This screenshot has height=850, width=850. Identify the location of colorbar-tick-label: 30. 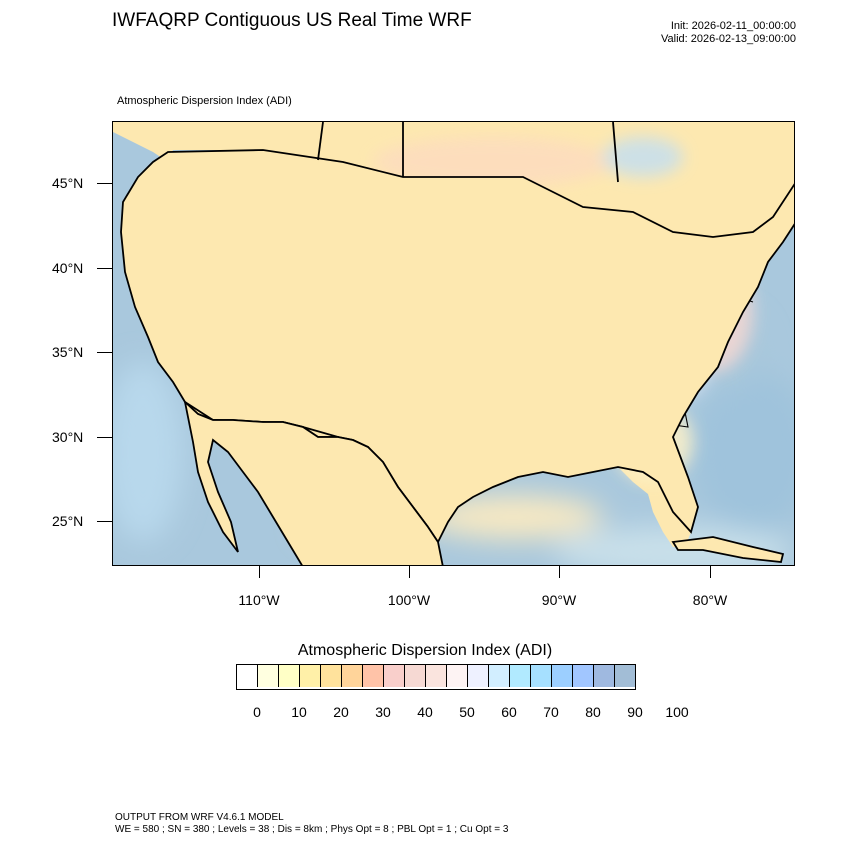
(383, 712).